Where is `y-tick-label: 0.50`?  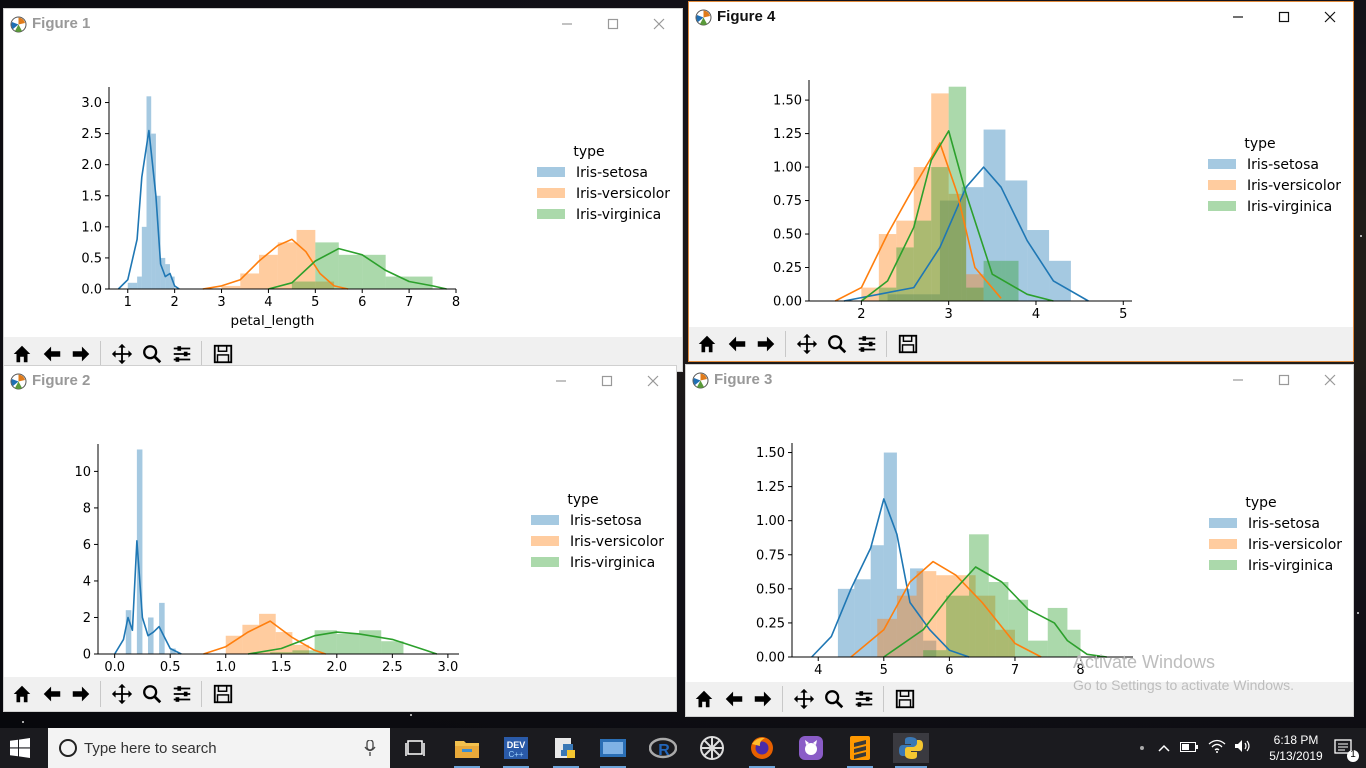
y-tick-label: 0.50 is located at coordinates (787, 235).